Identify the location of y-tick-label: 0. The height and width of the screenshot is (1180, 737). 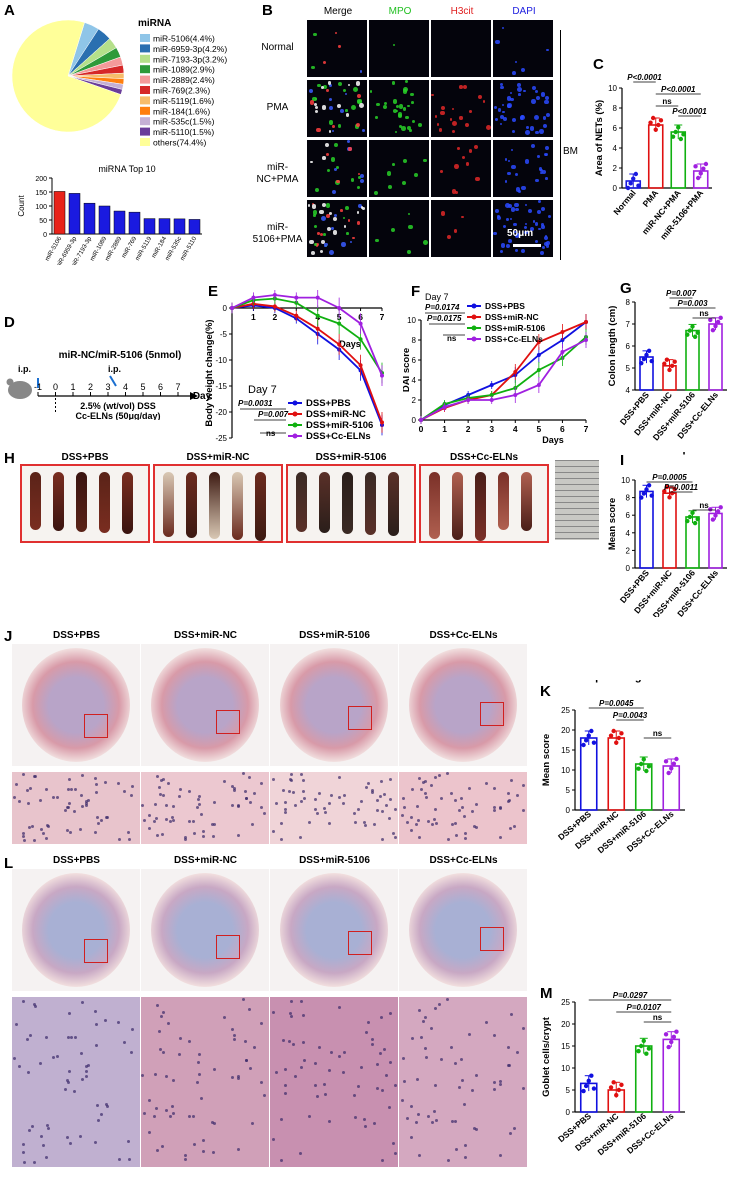
(628, 568).